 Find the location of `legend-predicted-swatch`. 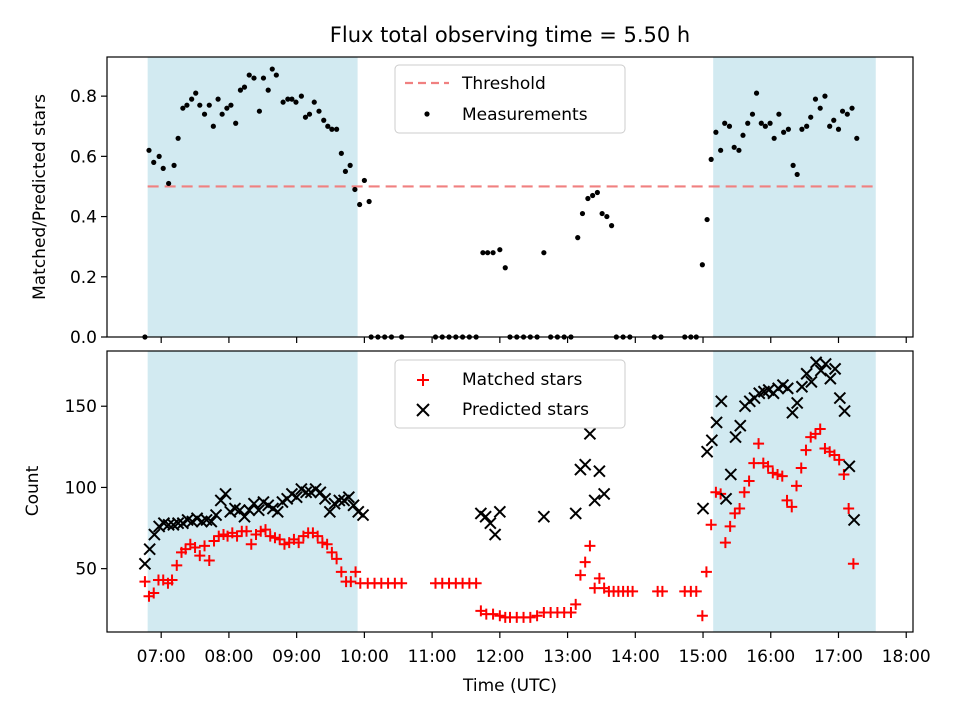

legend-predicted-swatch is located at coordinates (423, 410).